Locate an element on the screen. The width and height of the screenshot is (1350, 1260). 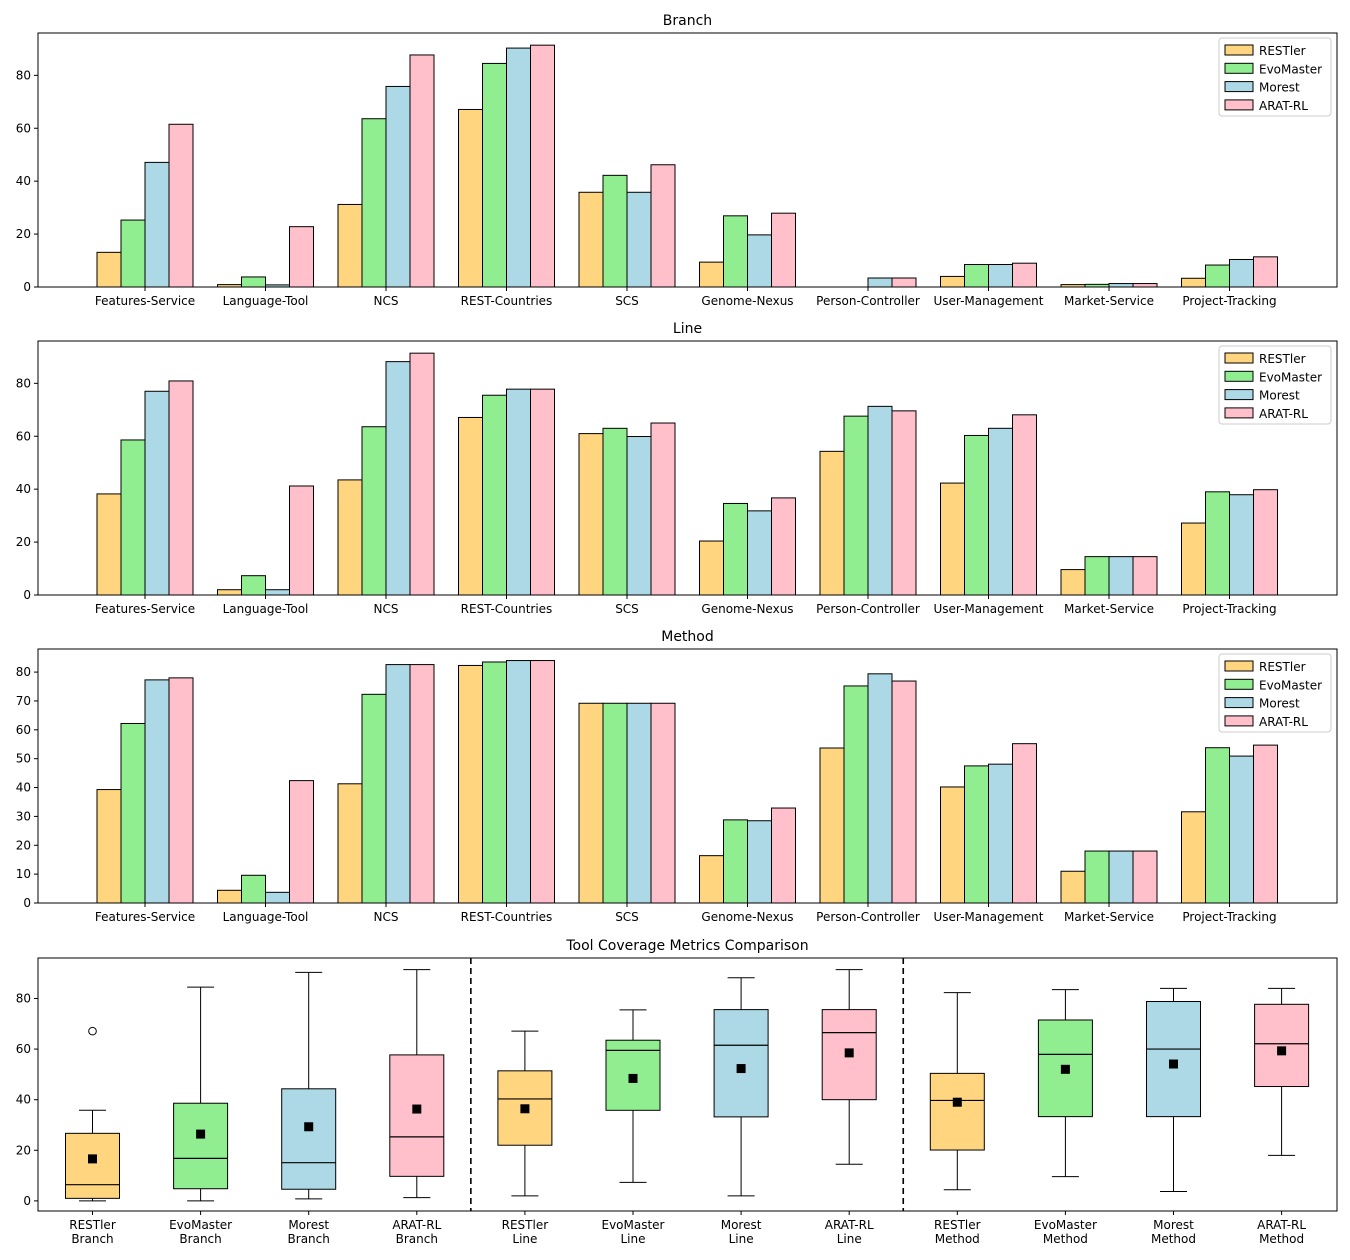
bar-restler-project-tracking is located at coordinates (1193, 282).